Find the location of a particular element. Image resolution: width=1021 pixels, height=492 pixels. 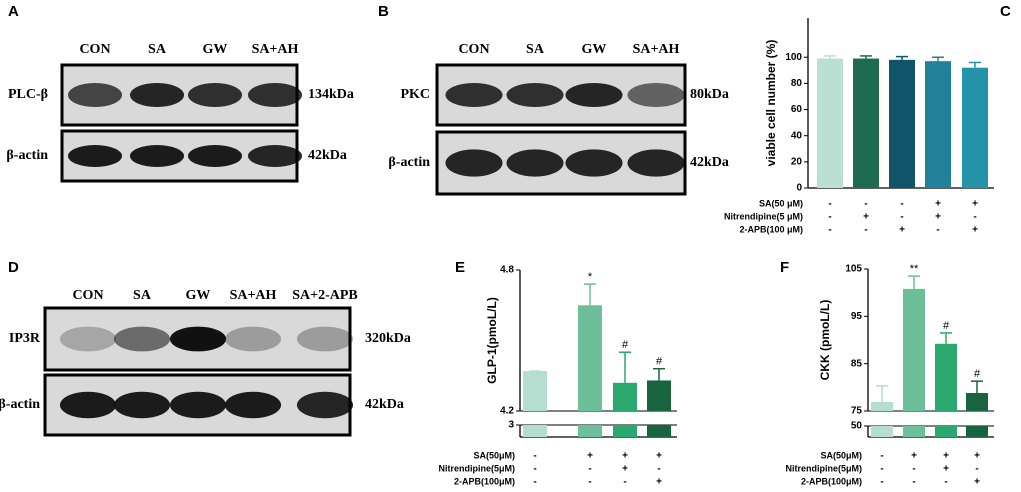

y-tick-label: 3 is located at coordinates (511, 425).